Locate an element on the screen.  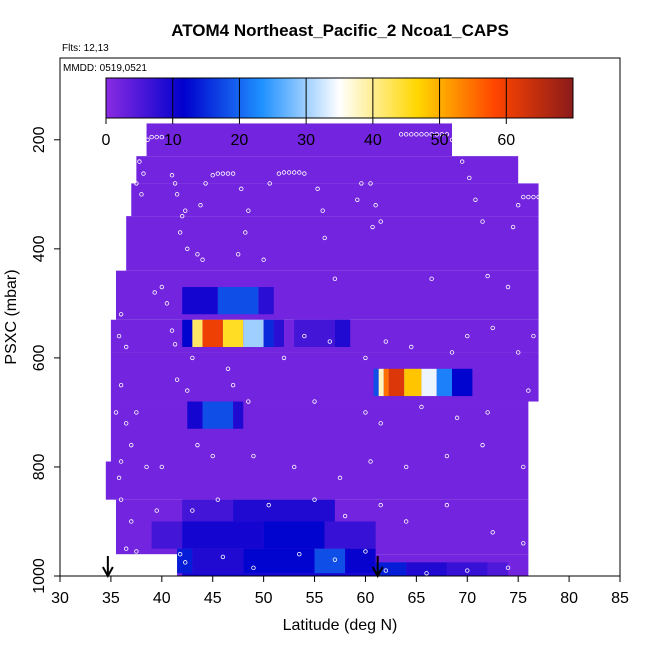
x-tick-label: 30 is located at coordinates (60, 598).